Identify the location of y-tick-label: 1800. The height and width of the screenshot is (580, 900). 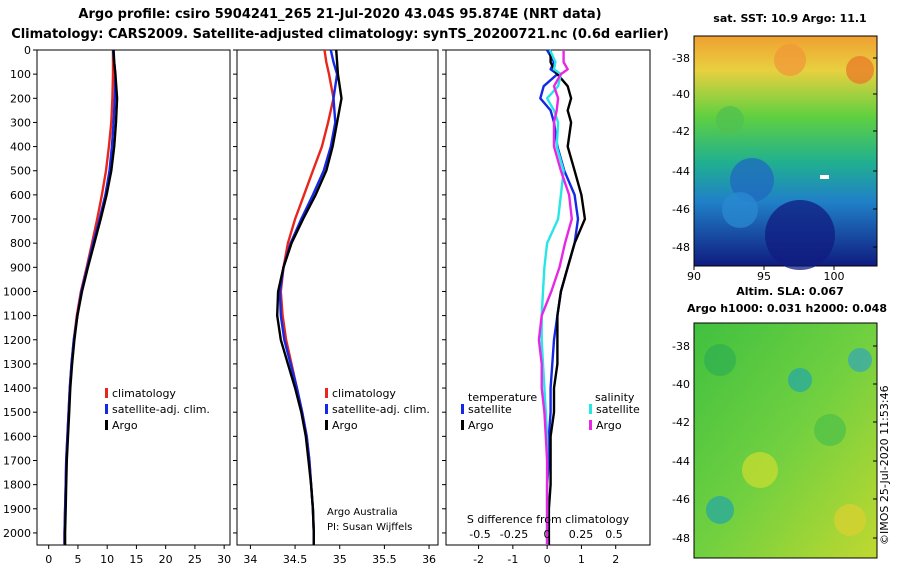
(17, 485).